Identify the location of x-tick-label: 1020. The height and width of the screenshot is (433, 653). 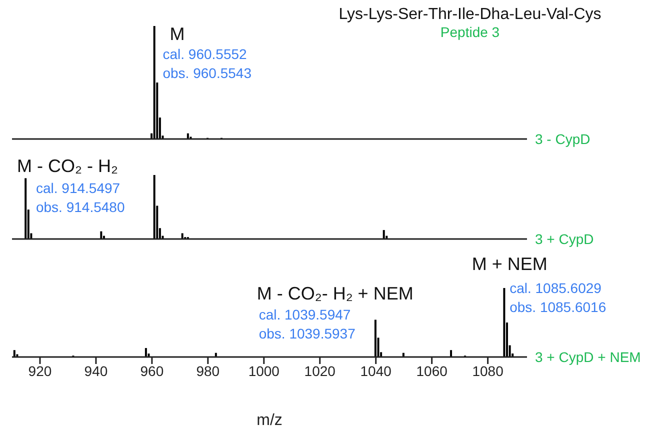
(320, 370).